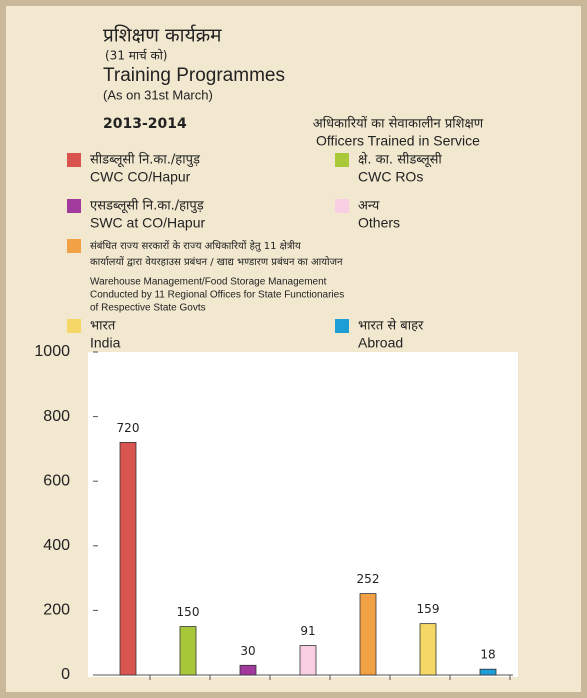 The width and height of the screenshot is (587, 698). What do you see at coordinates (379, 223) in the screenshot?
I see `legend-english: Others` at bounding box center [379, 223].